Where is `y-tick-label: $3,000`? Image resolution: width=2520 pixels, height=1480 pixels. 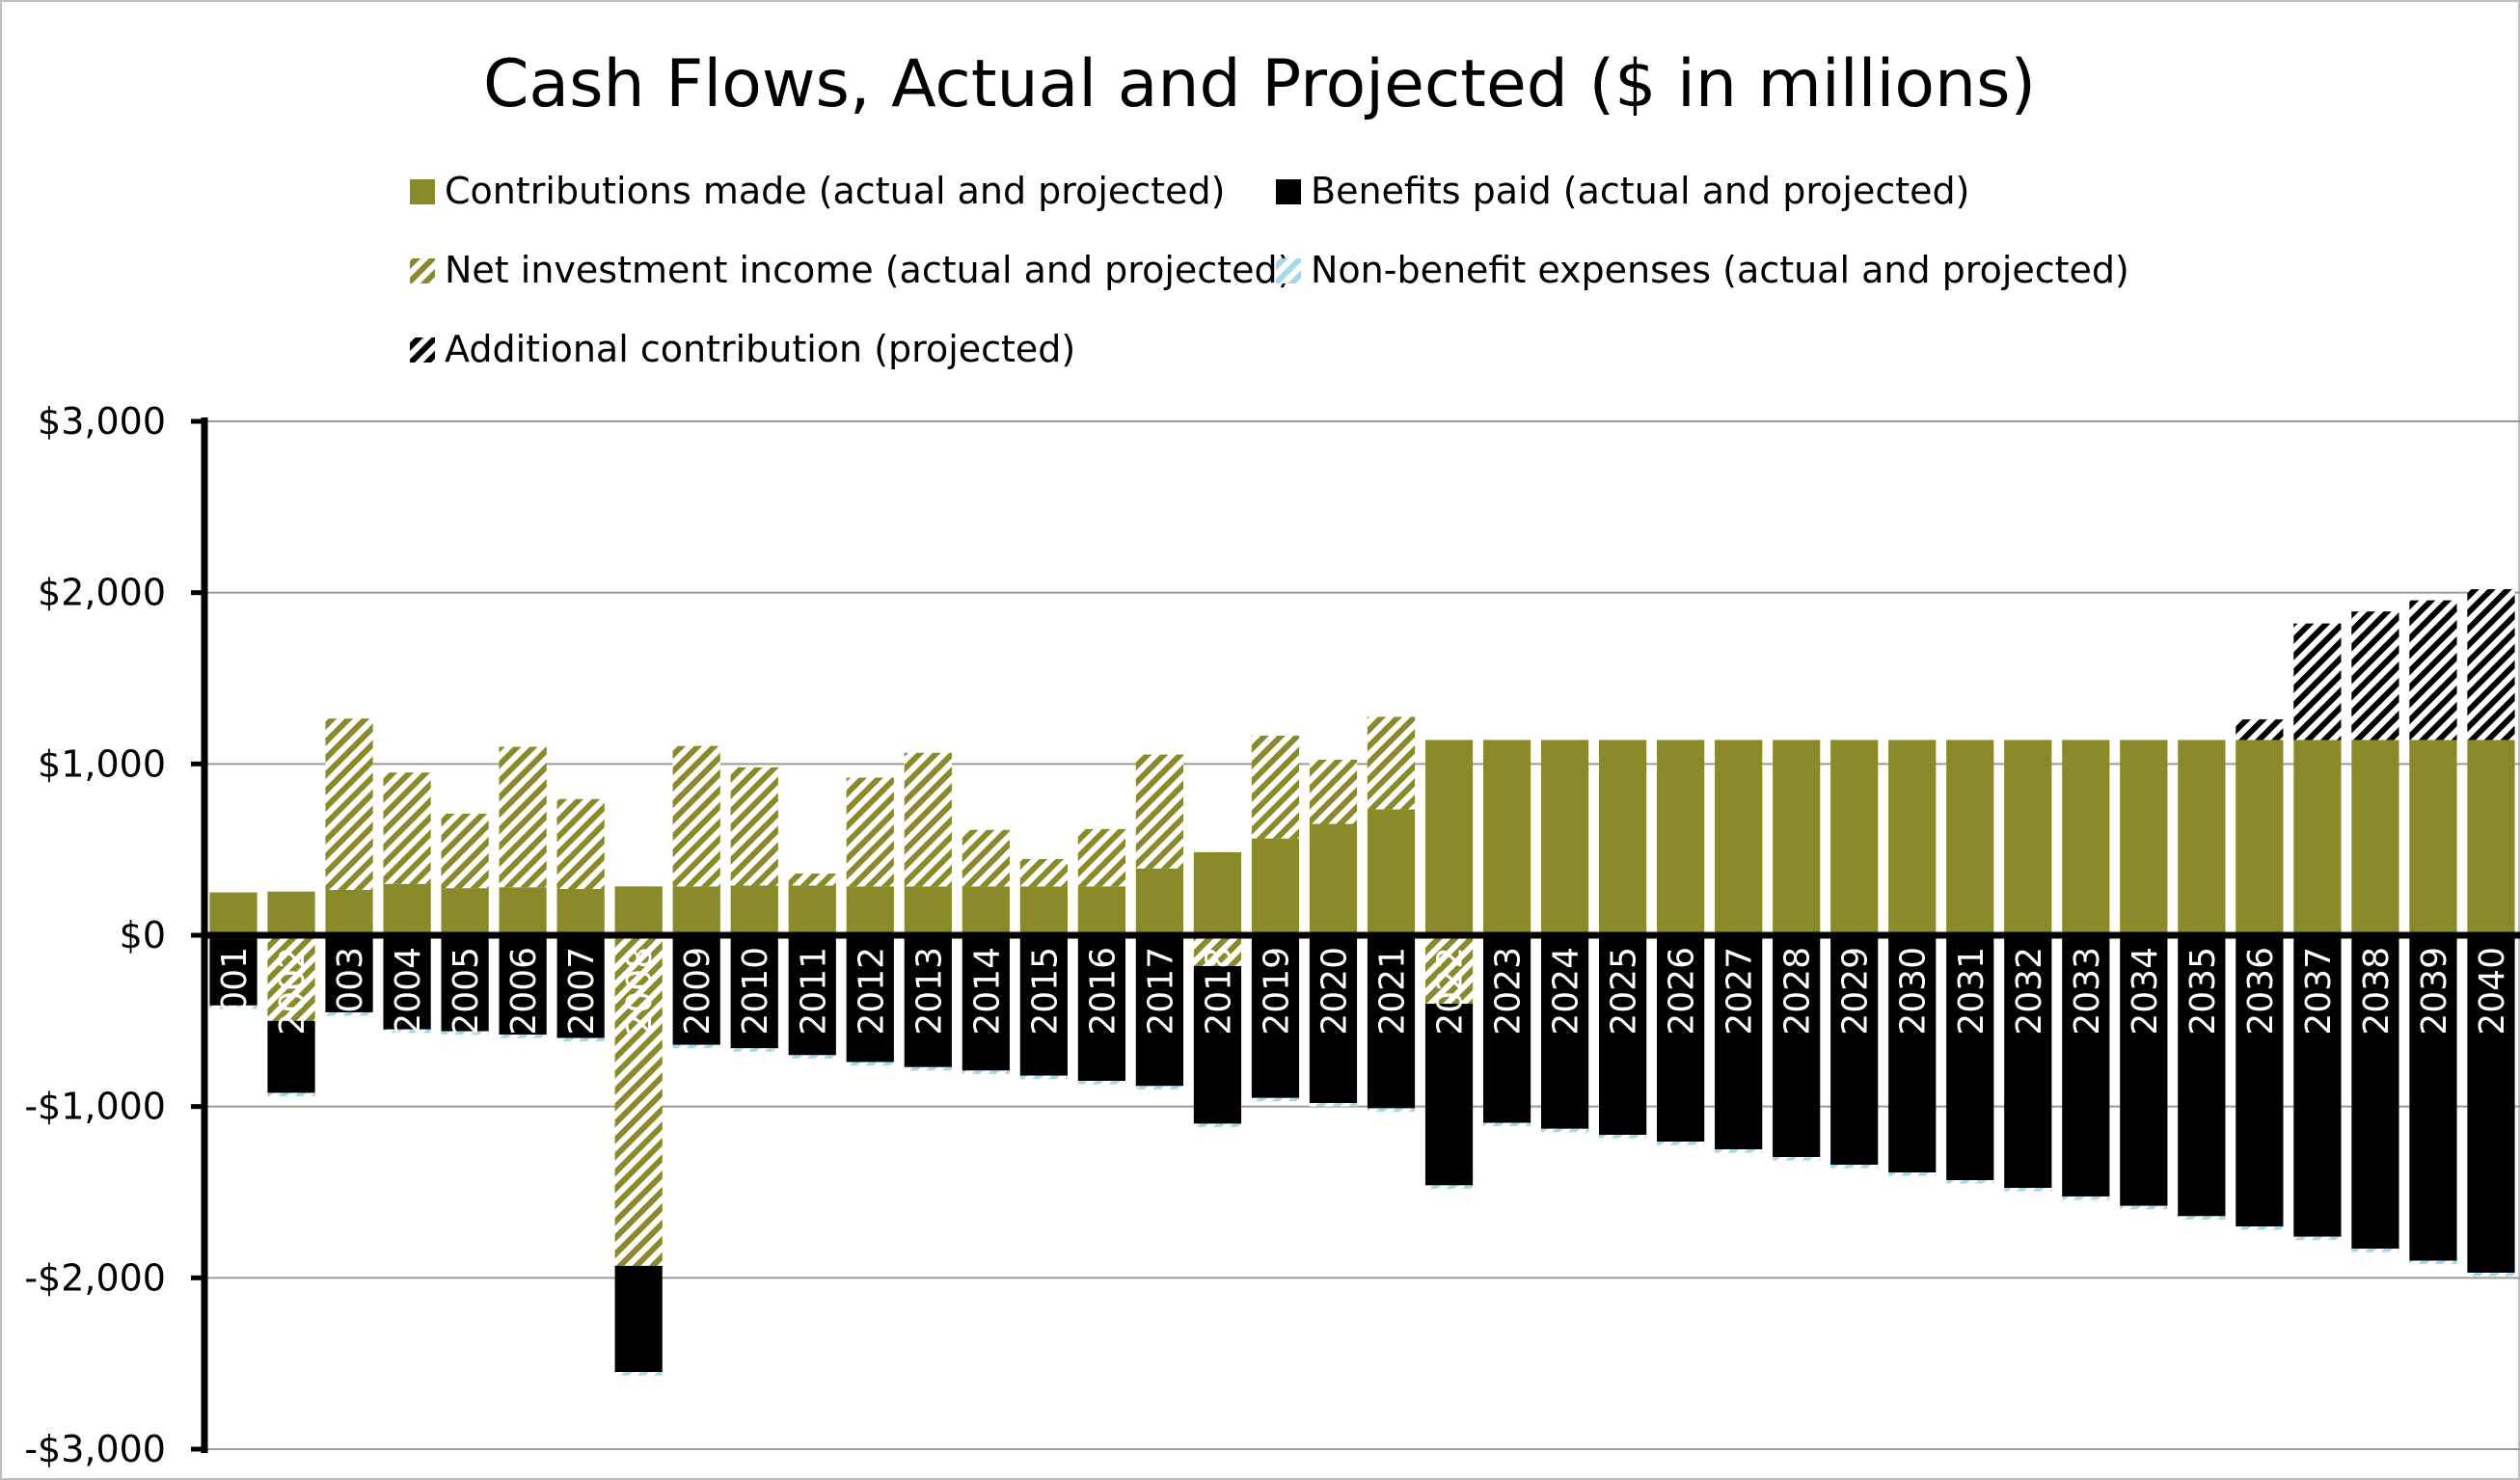 y-tick-label: $3,000 is located at coordinates (102, 421).